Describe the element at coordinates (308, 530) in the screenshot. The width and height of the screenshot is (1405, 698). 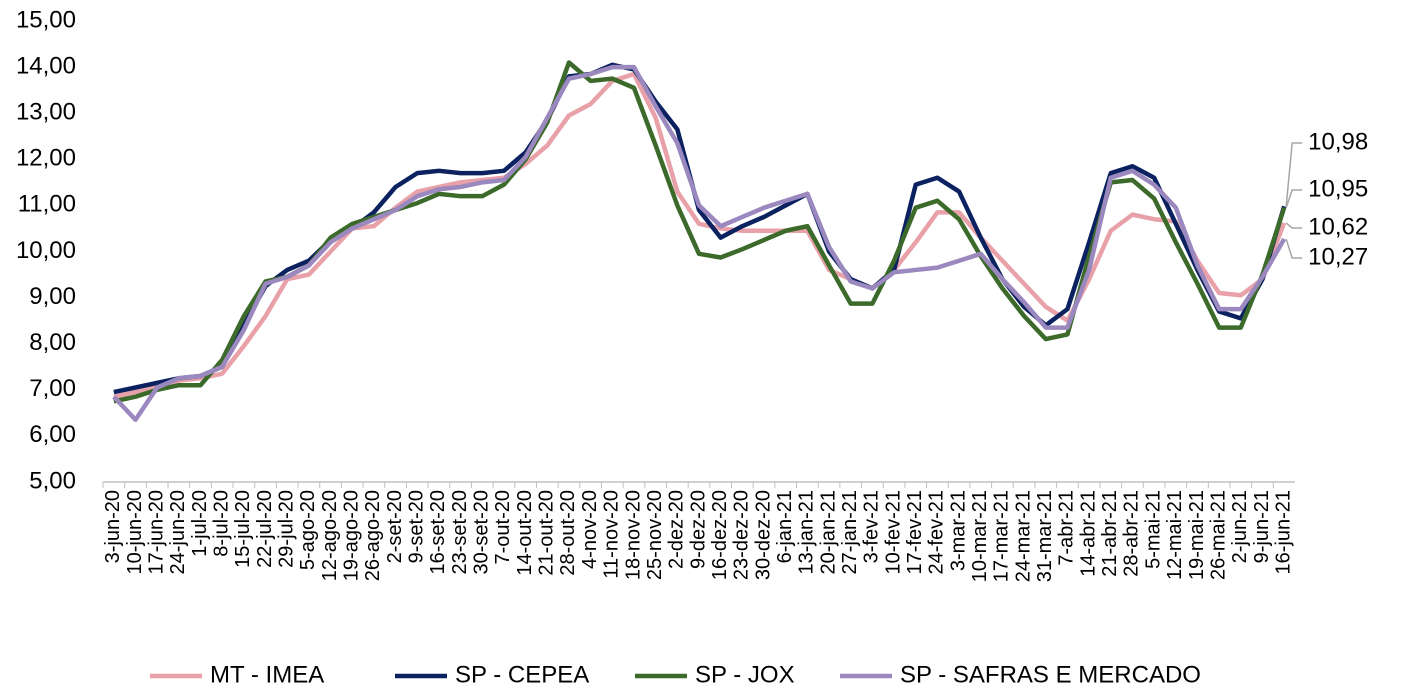
I see `x-tick-label: 5-ago-20` at that location.